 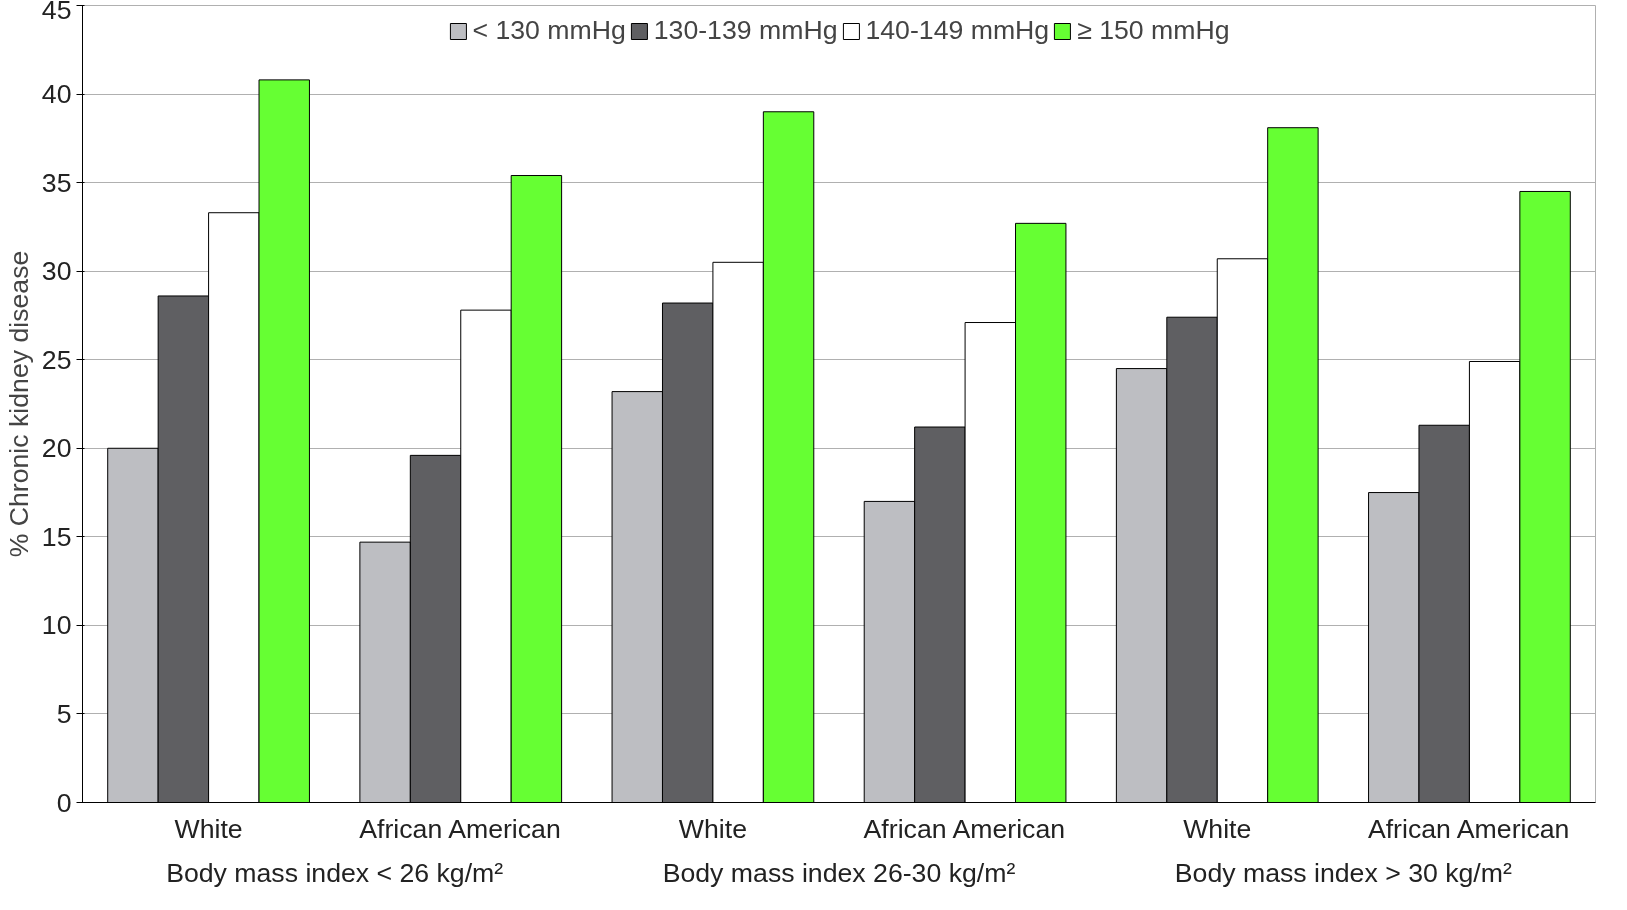 I want to click on legend-label: 130-139 mmHg, so click(x=745, y=30).